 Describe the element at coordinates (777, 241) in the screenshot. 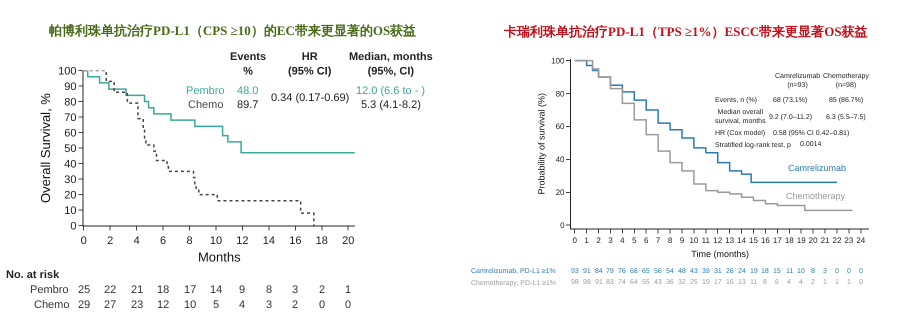

I see `x-tick-label: 17` at that location.